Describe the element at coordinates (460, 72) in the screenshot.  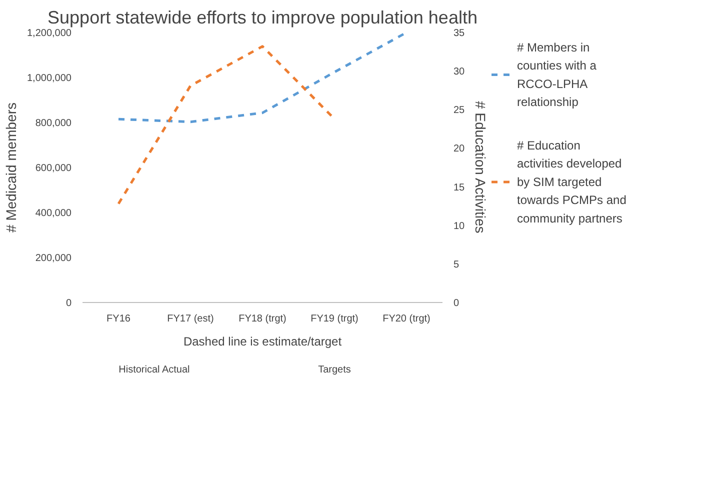
I see `y2-tick-label: 30` at that location.